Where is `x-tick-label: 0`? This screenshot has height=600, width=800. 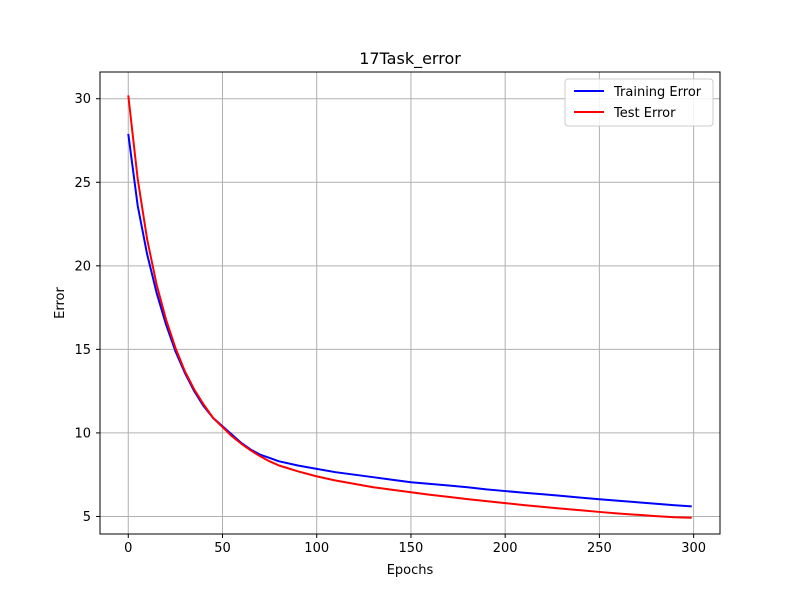 x-tick-label: 0 is located at coordinates (128, 548).